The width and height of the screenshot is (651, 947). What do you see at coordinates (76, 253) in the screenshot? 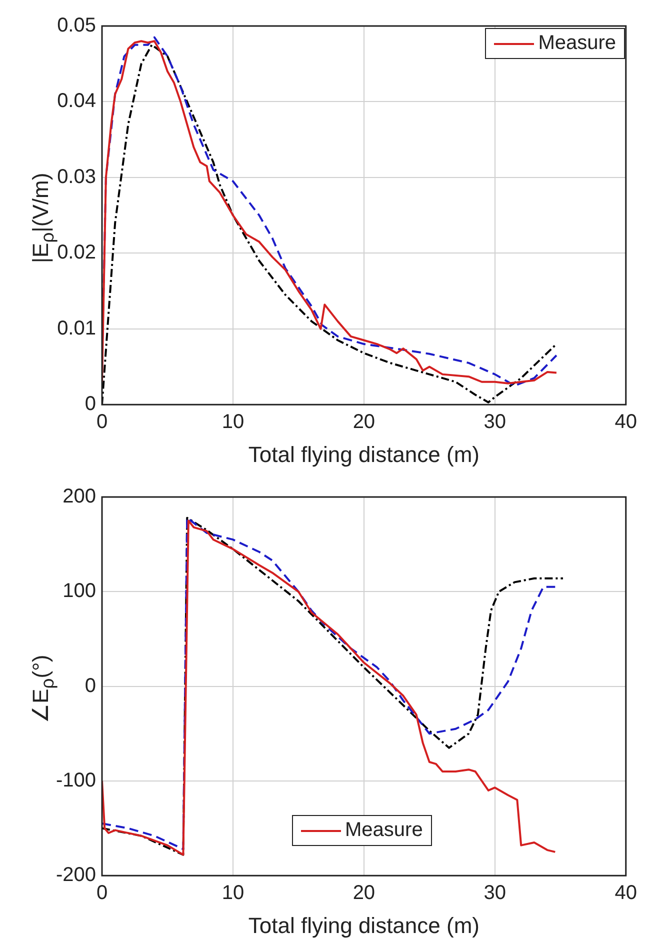
I see `y-tick-label: 0.02` at bounding box center [76, 253].